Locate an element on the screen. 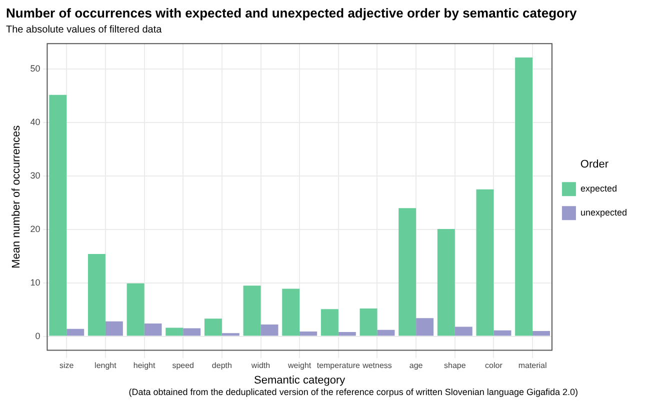 The image size is (647, 401). legend-label: expected is located at coordinates (598, 189).